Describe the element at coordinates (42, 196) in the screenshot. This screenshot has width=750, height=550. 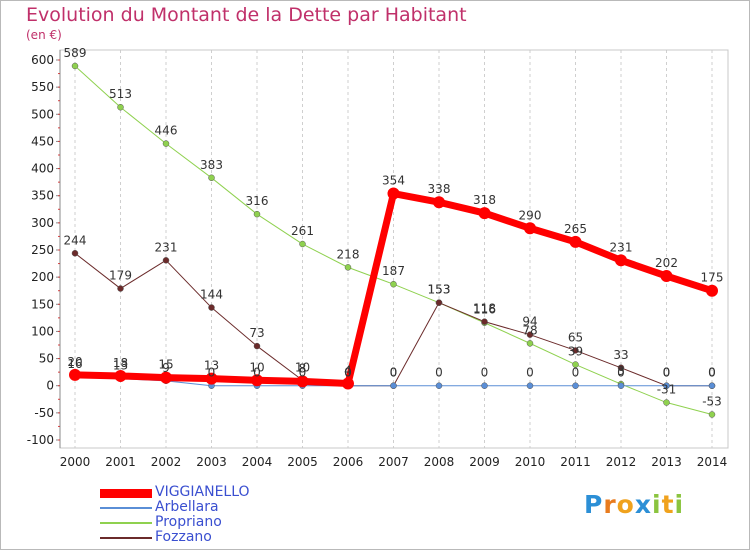
I see `y-tick-label: 350` at that location.